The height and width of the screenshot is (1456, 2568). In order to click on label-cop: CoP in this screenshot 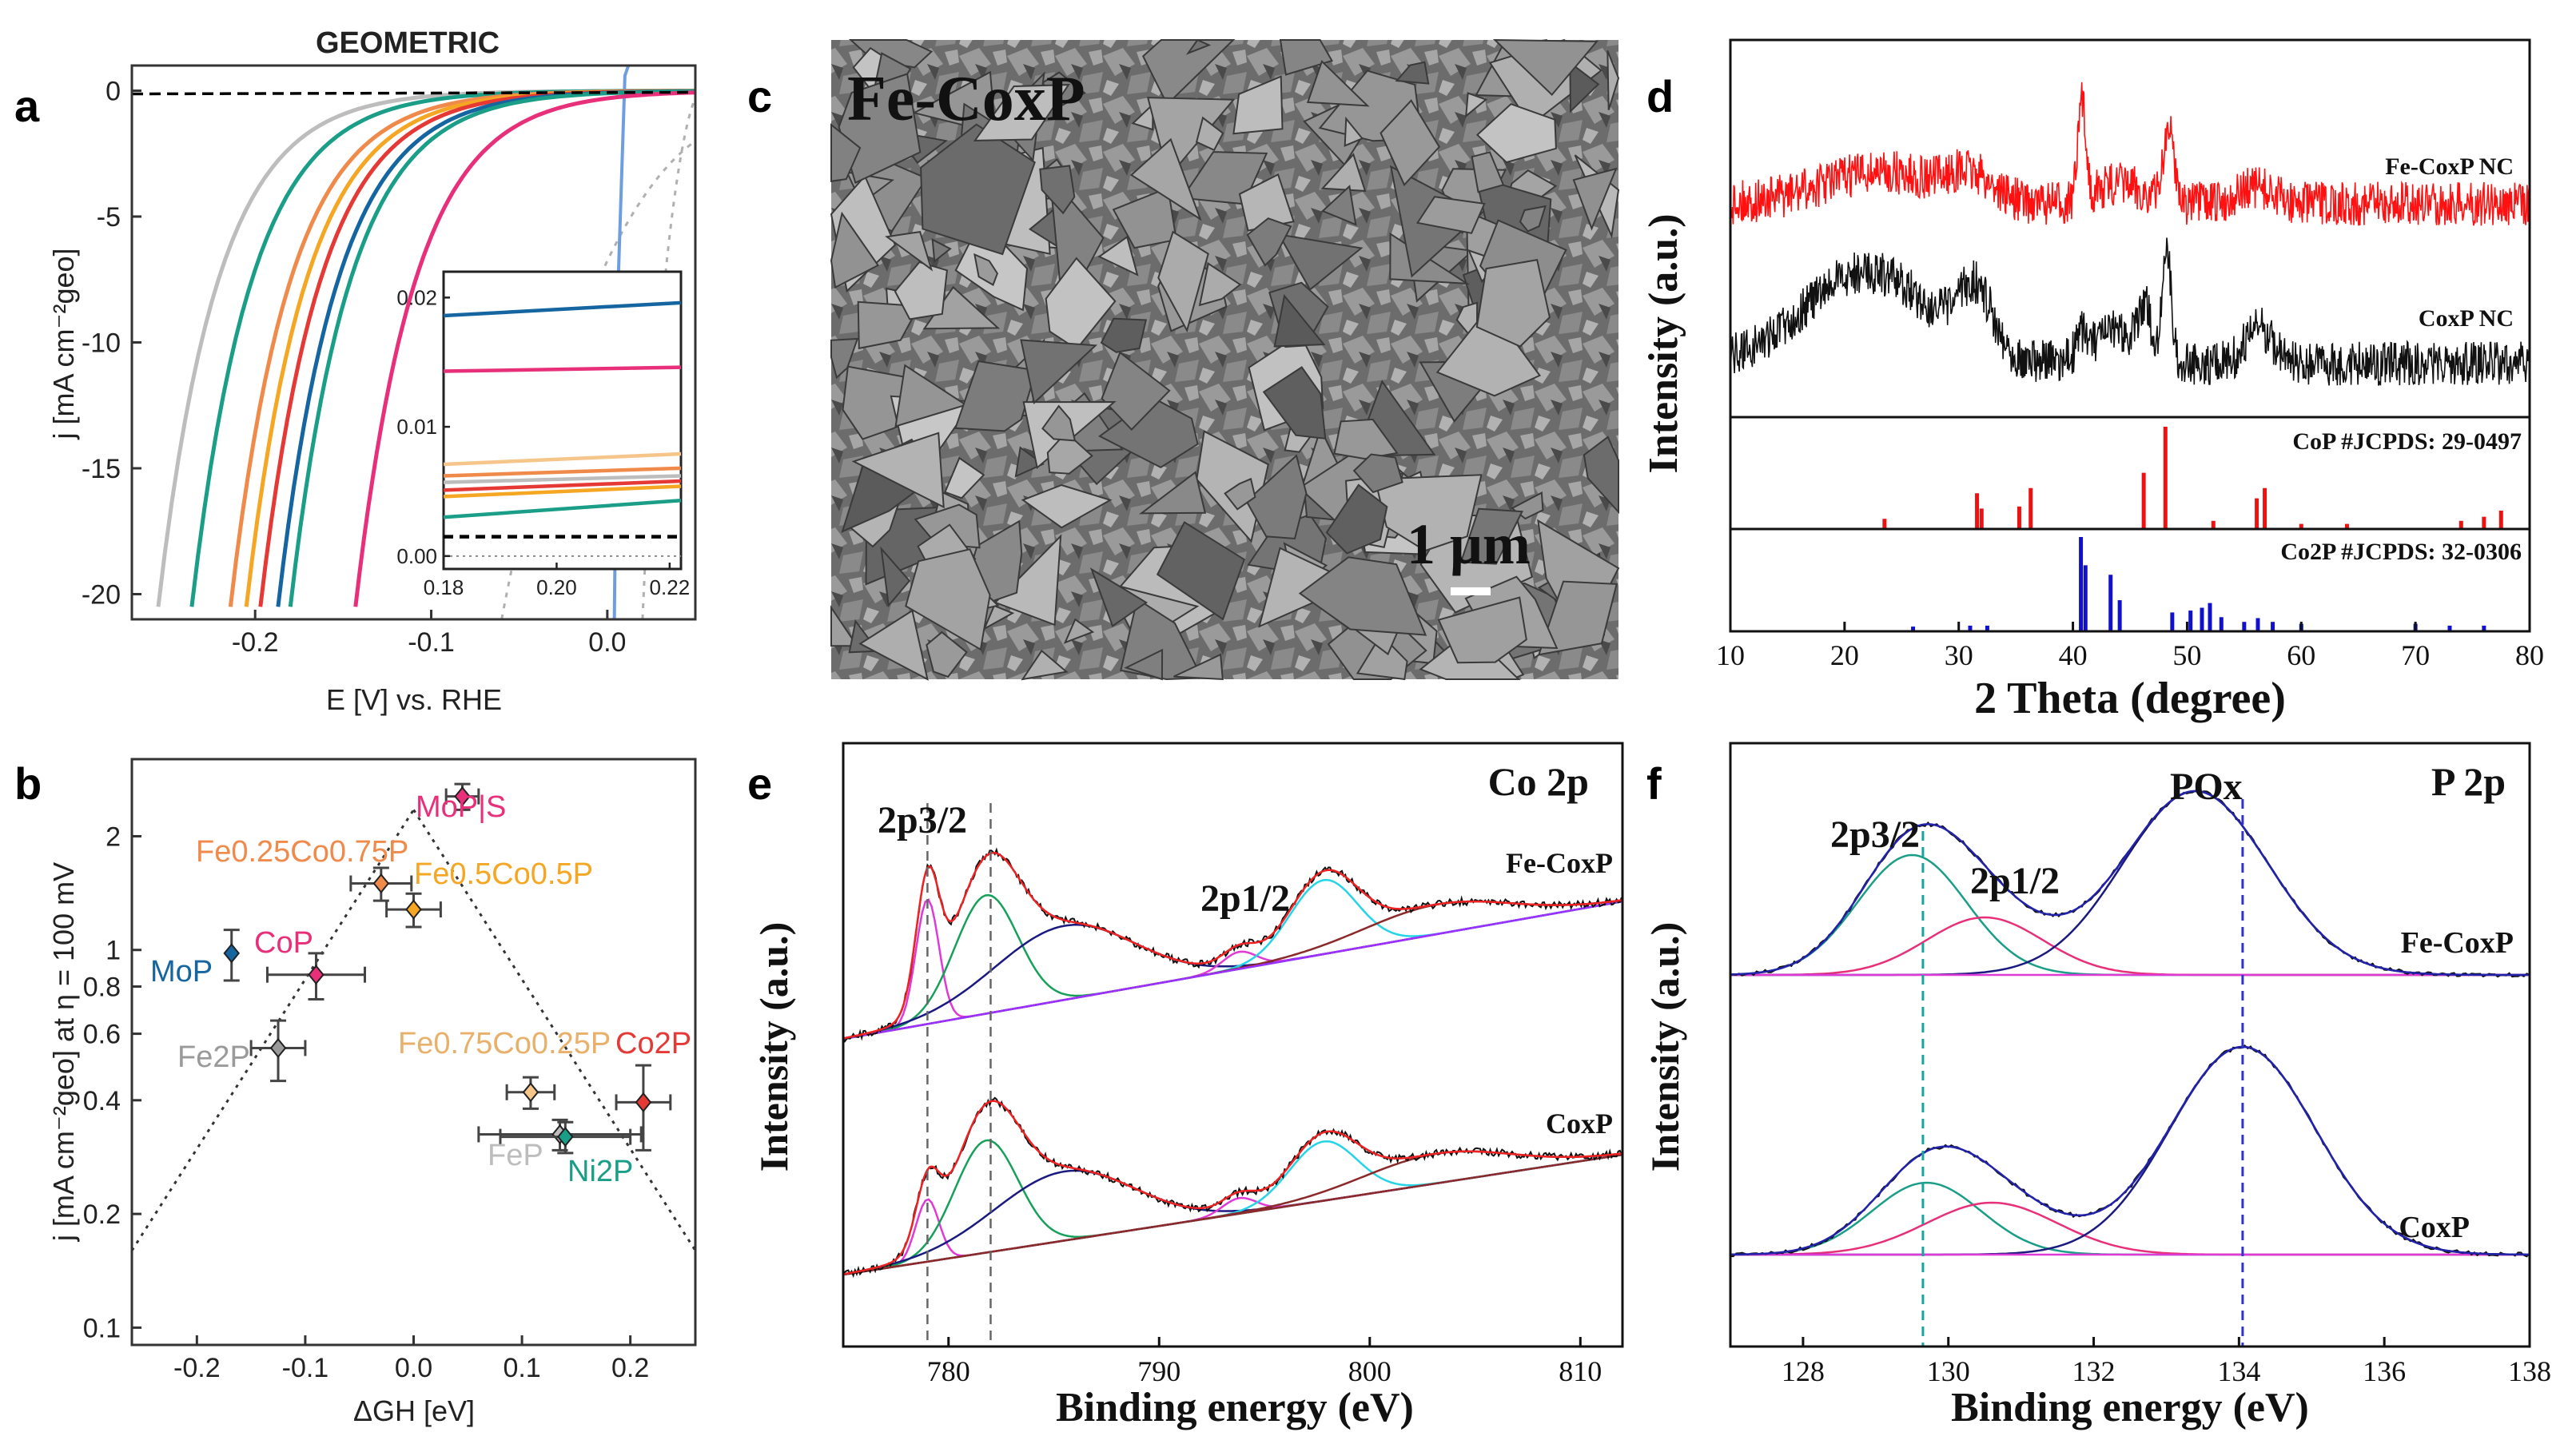, I will do `click(283, 943)`.